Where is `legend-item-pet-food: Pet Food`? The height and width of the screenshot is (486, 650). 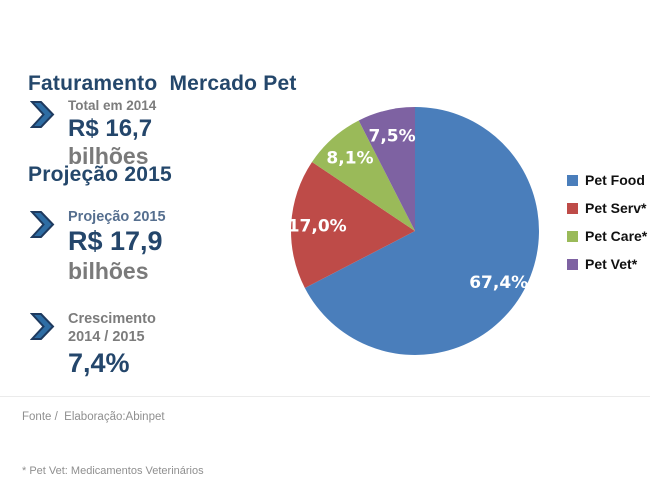 legend-item-pet-food: Pet Food is located at coordinates (607, 180).